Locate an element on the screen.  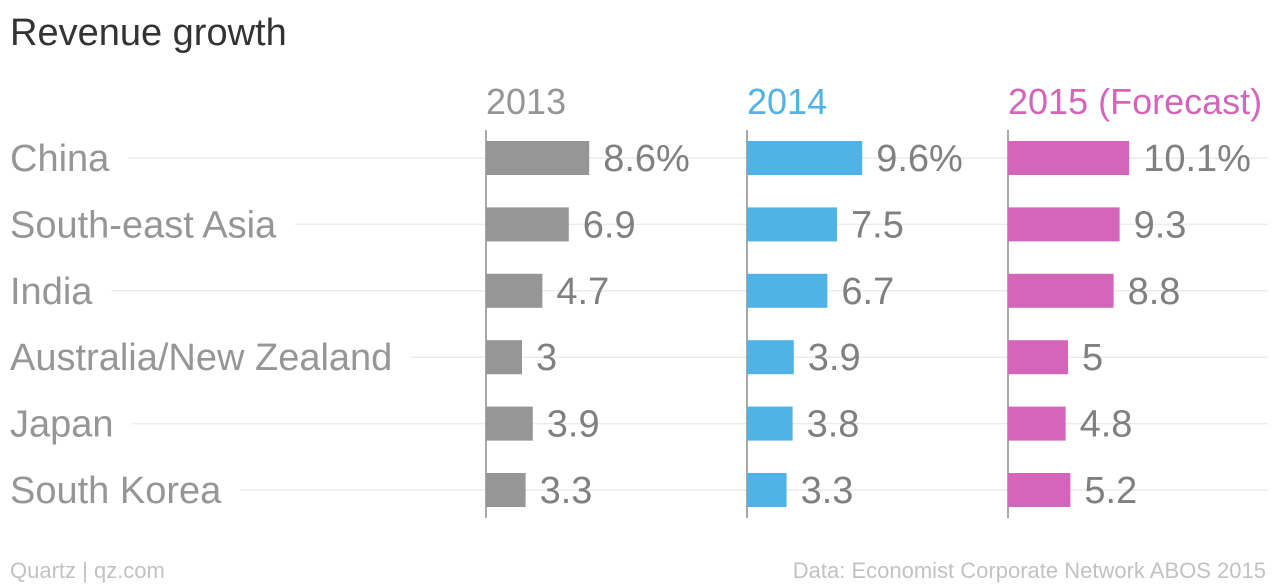
value-label: 6.9 is located at coordinates (609, 225).